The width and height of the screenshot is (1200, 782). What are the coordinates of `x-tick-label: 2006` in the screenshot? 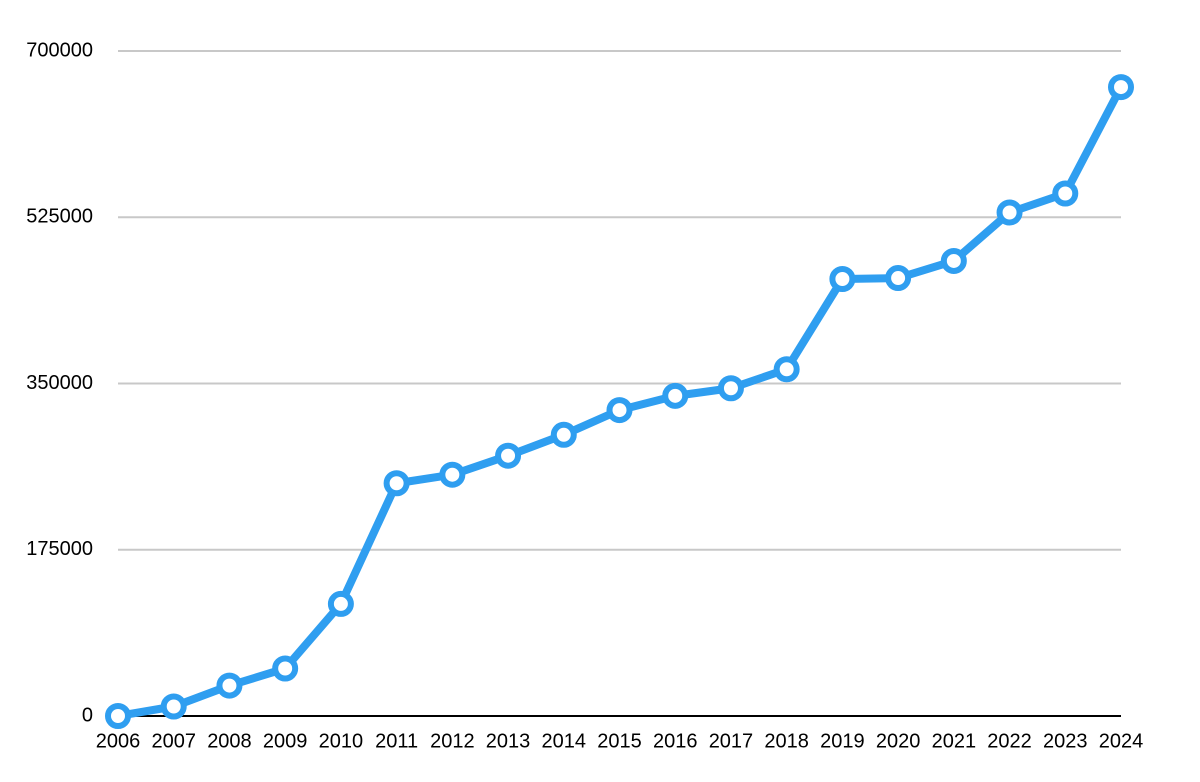 It's located at (118, 741).